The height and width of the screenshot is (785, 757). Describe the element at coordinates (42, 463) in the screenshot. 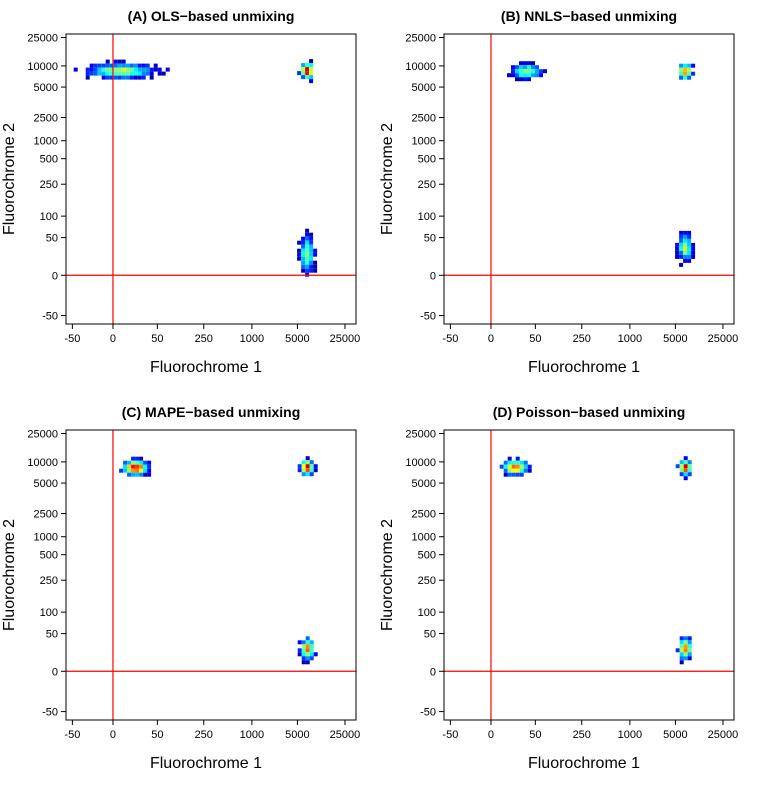

I see `y-tick-label: 10000` at that location.